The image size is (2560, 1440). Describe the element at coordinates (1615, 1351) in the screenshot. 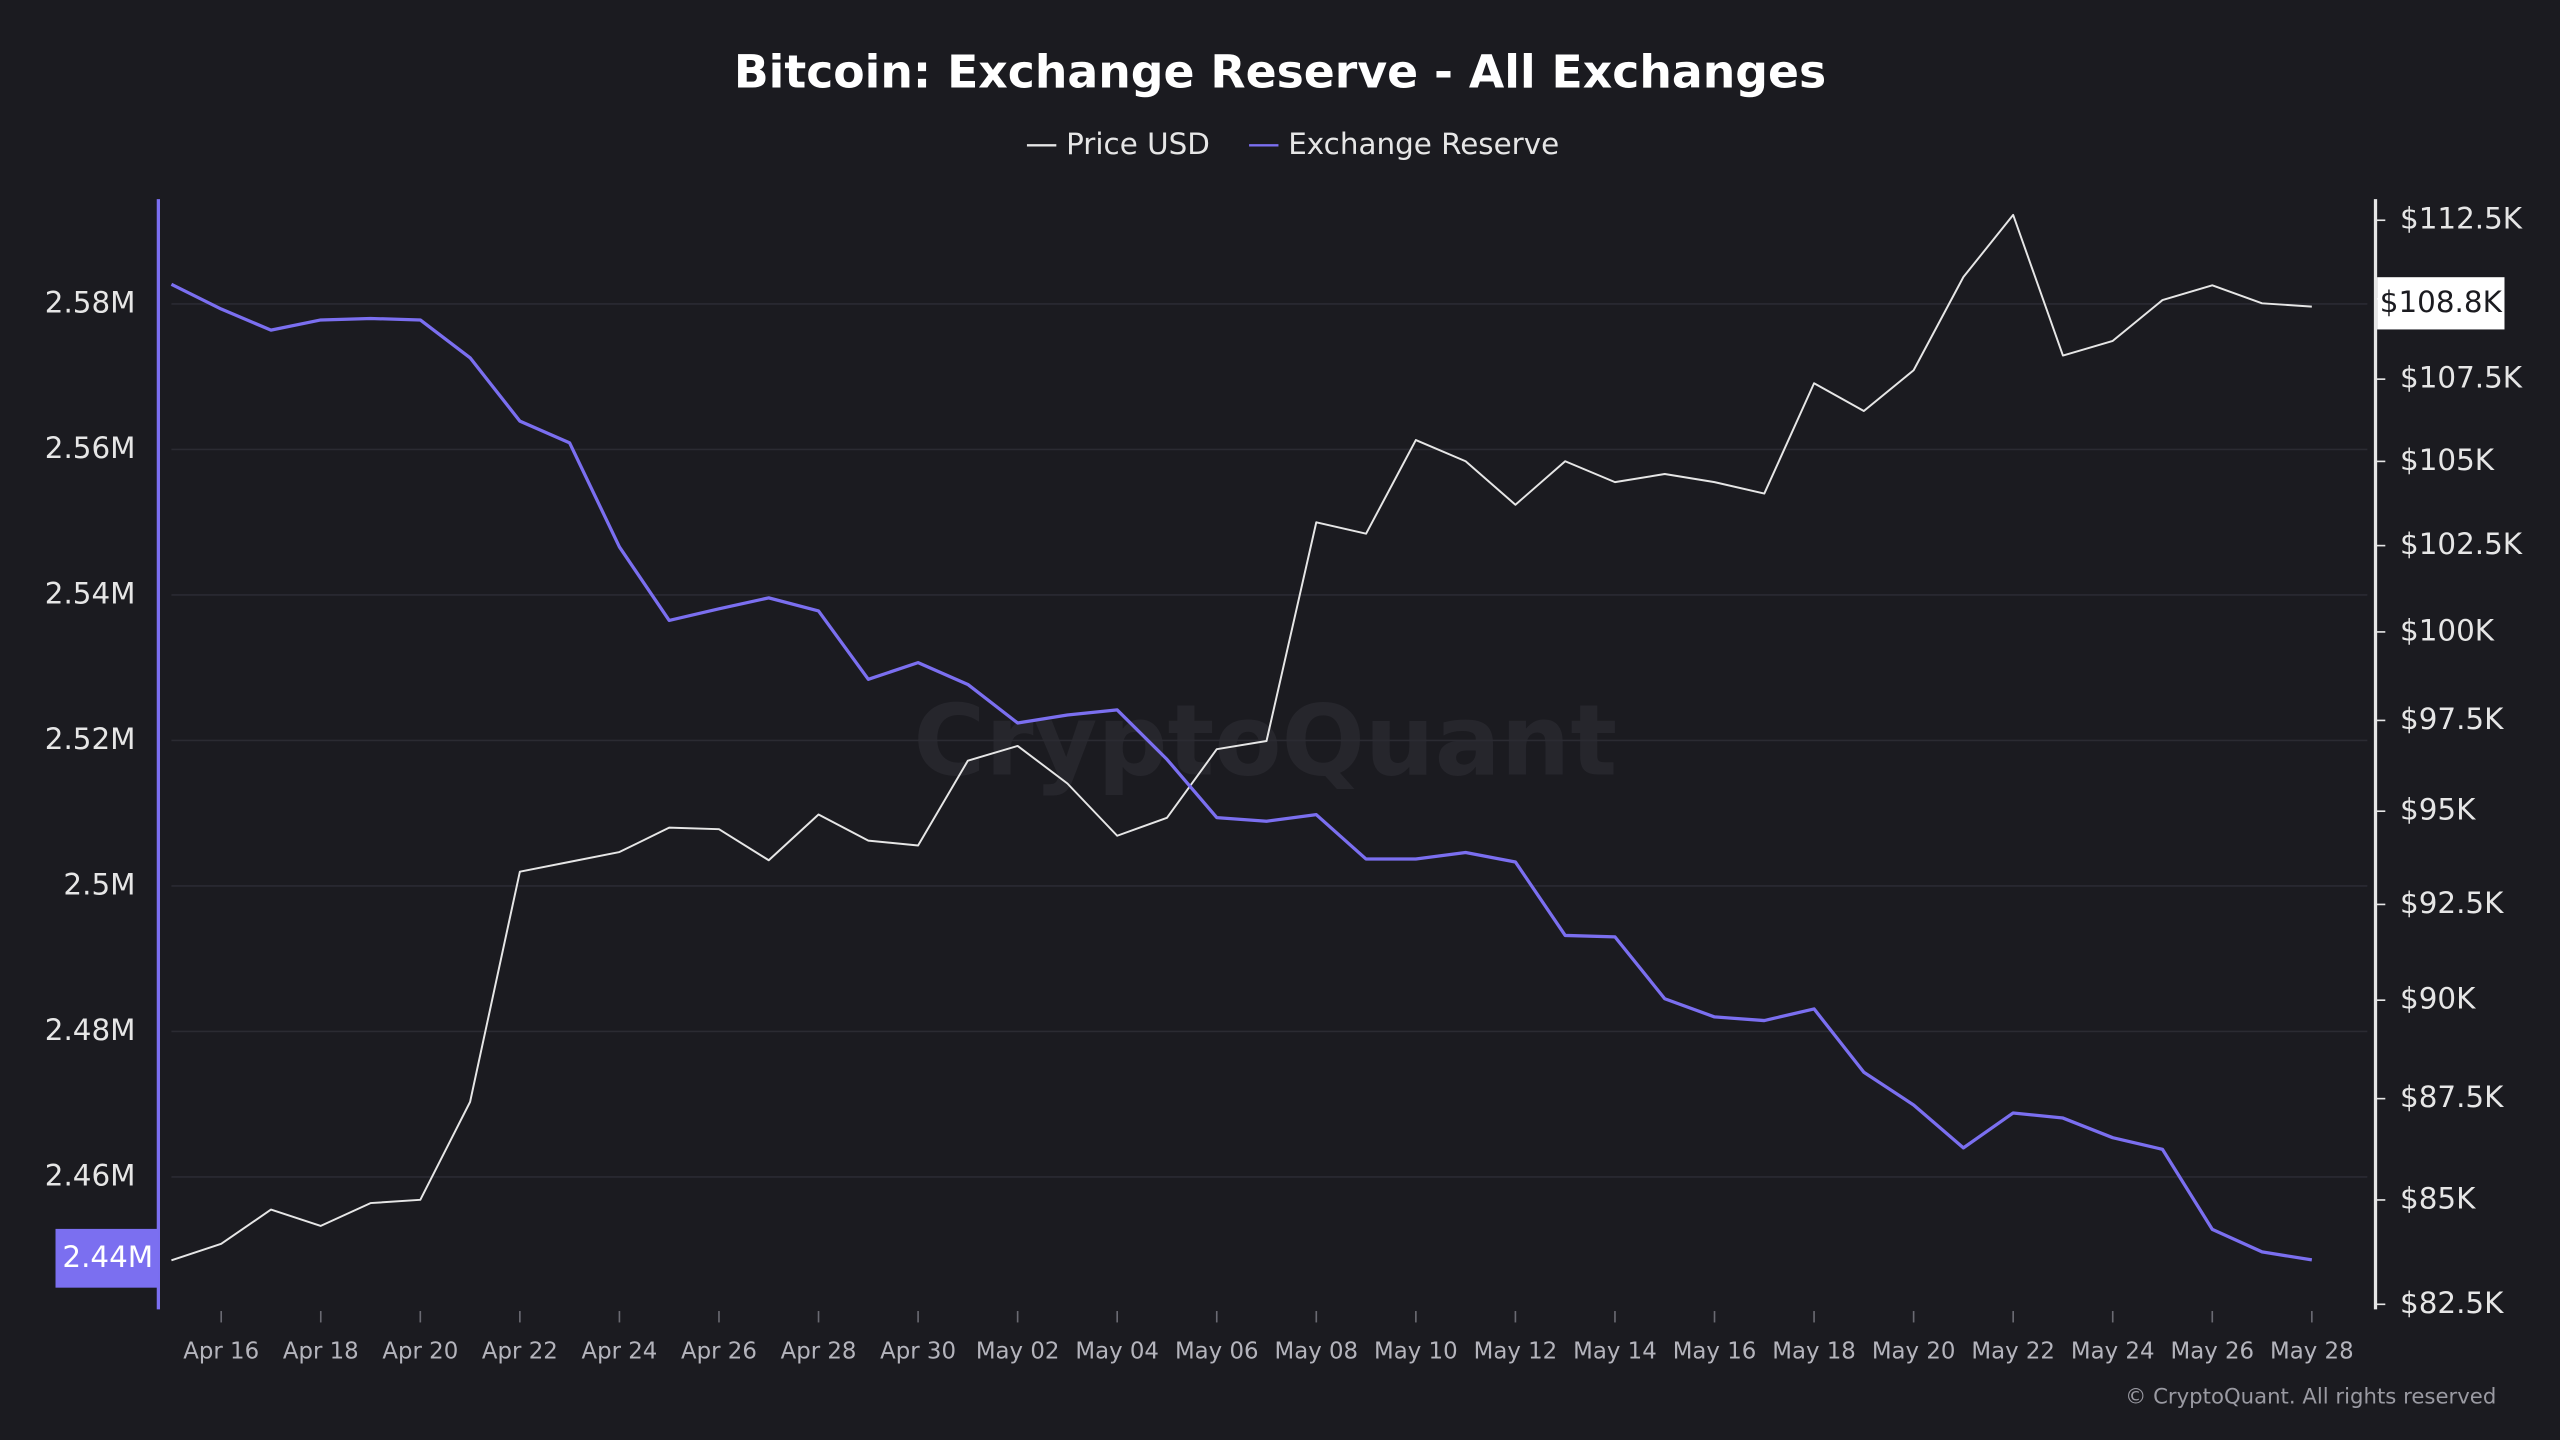

I see `x-tick-label: May 14` at that location.